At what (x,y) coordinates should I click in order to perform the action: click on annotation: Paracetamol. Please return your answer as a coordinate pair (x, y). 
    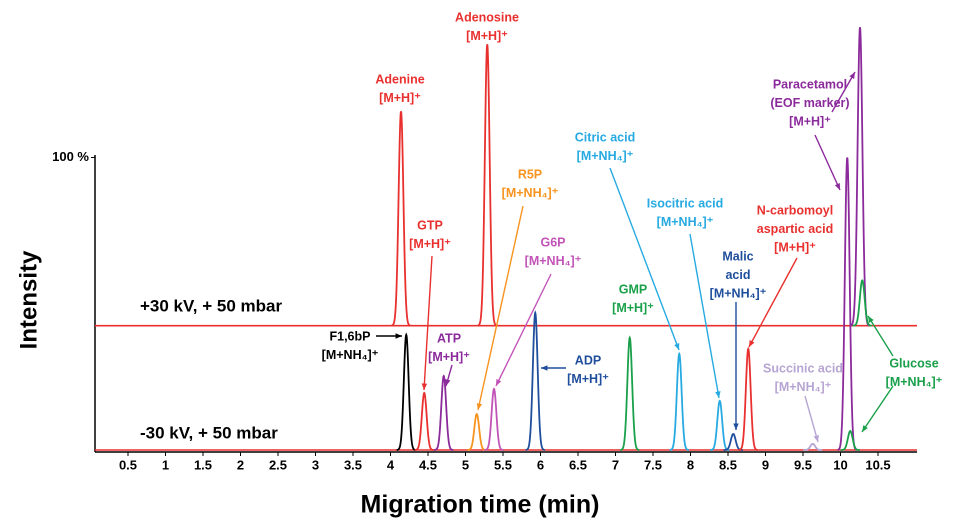
    Looking at the image, I should click on (810, 84).